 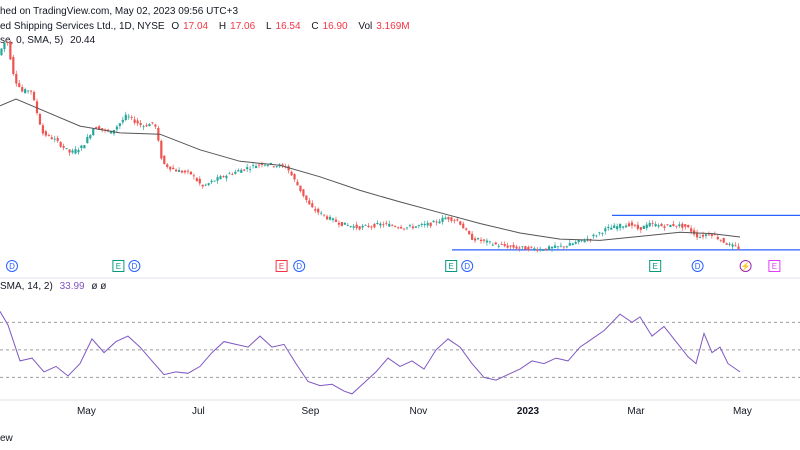 I want to click on rsi-levels, so click(x=400, y=349).